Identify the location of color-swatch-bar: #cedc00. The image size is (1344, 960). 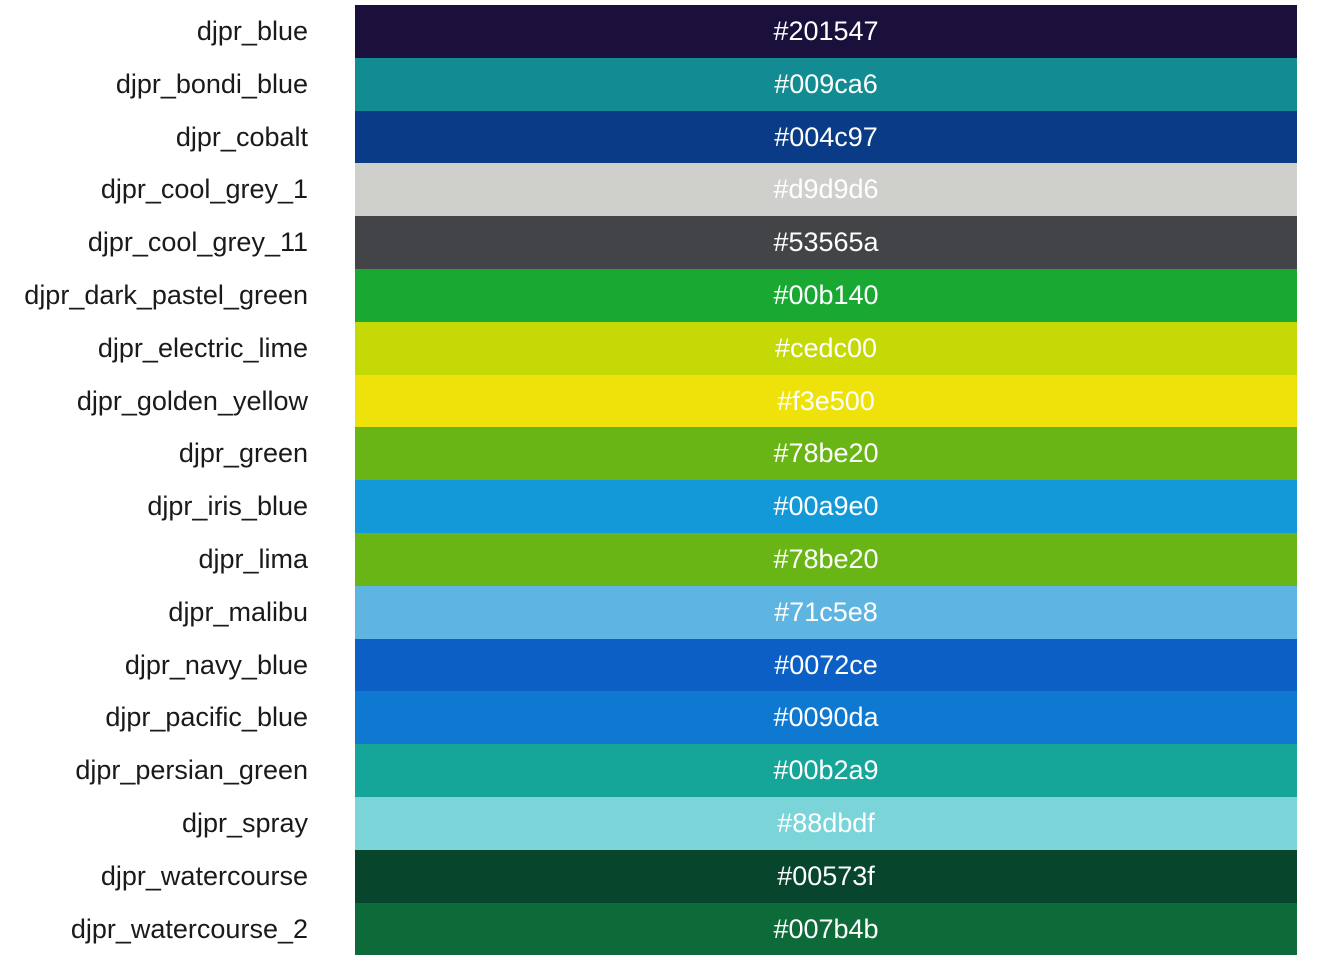
(826, 348).